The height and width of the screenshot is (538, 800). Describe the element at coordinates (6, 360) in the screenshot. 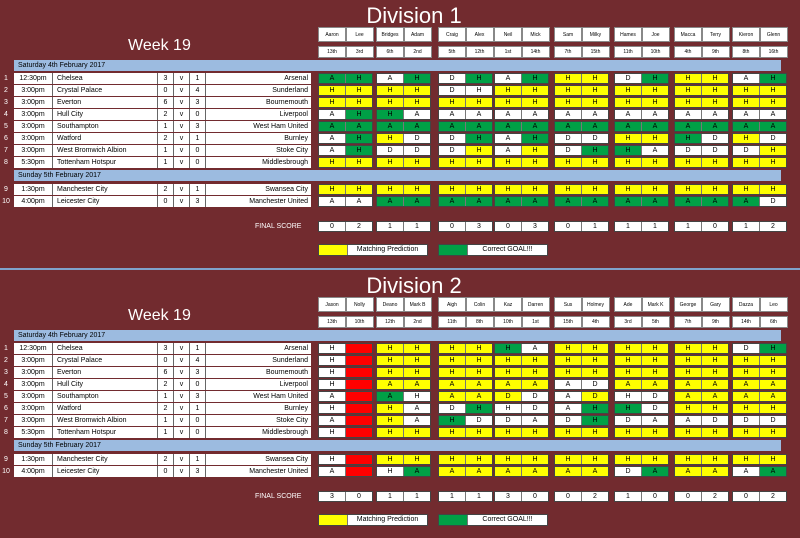

I see `row-number: 2` at that location.